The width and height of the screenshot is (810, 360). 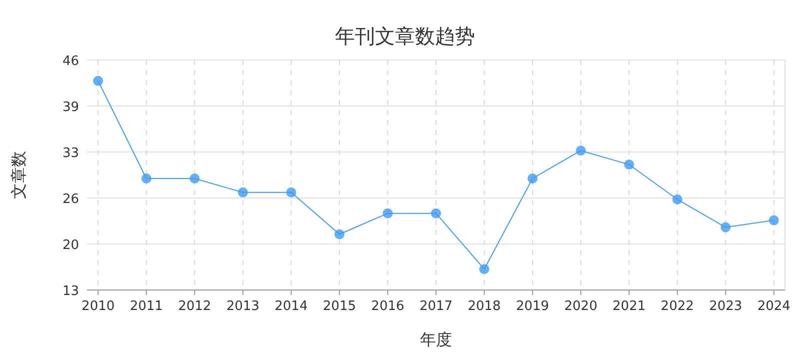 I want to click on x-axis-title: 年度, so click(x=436, y=339).